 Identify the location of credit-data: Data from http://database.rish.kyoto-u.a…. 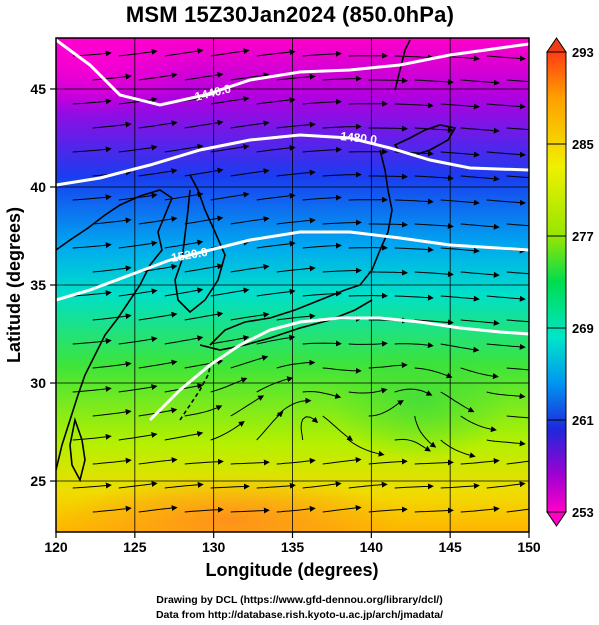
(299, 615).